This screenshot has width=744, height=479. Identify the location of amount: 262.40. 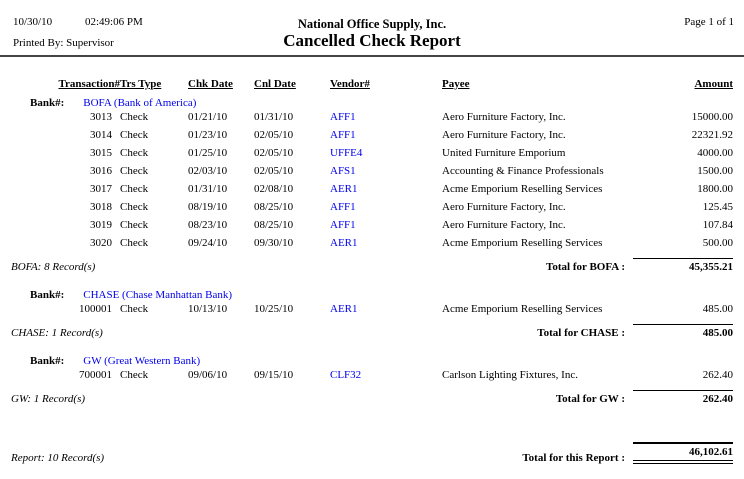
(717, 375).